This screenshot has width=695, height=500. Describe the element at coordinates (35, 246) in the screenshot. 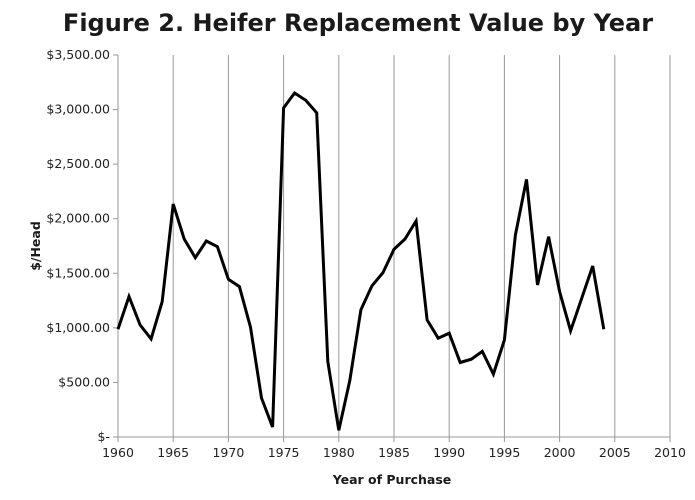

I see `y-axis-title: $/Head` at that location.